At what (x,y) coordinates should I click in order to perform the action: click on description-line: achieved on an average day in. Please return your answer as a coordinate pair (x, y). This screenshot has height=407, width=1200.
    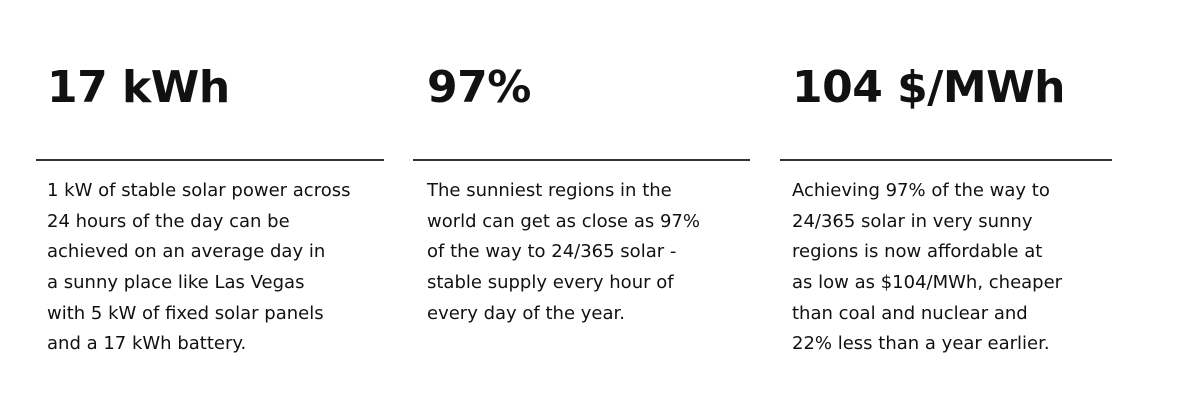
    Looking at the image, I should click on (186, 252).